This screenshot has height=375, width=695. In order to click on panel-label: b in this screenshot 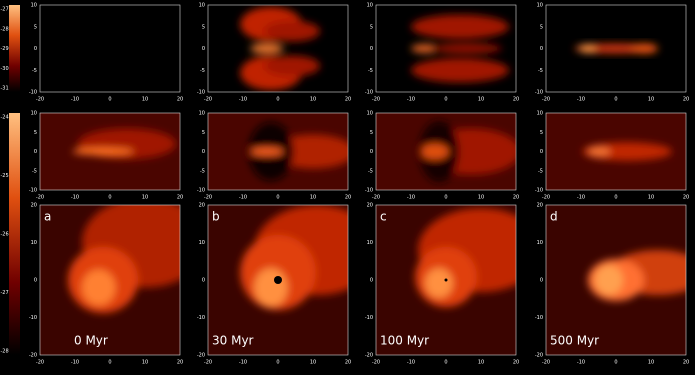, I will do `click(216, 217)`.